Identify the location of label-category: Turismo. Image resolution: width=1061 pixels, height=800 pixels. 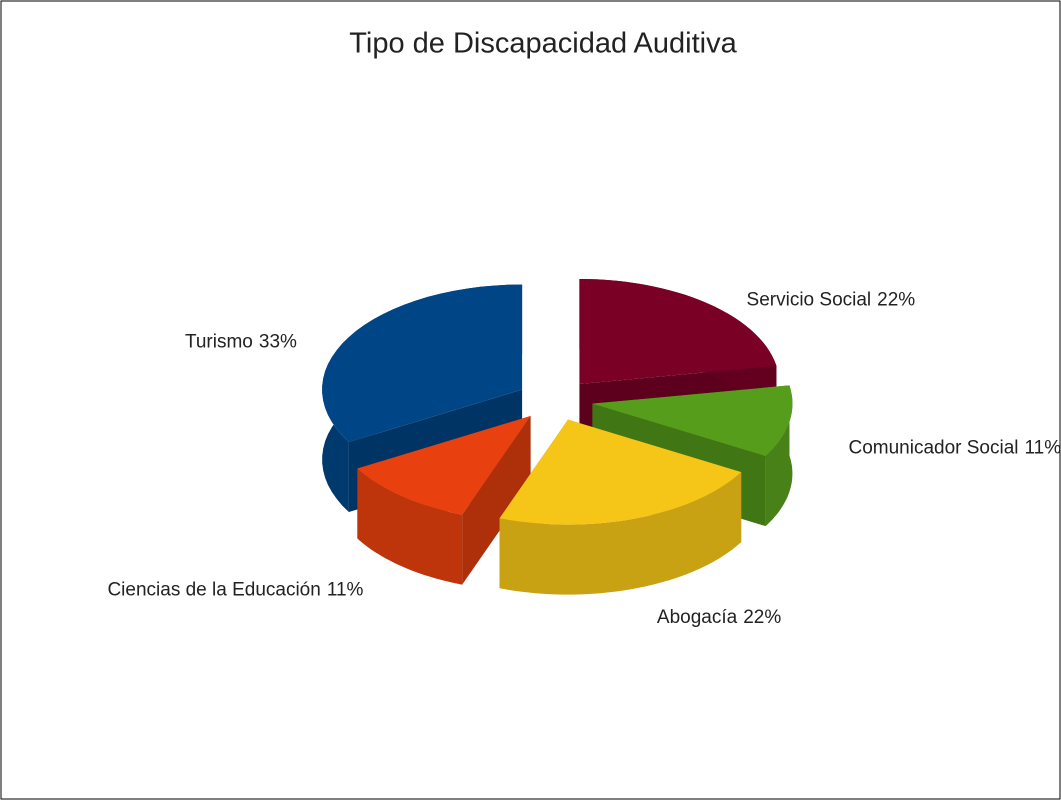
(219, 341).